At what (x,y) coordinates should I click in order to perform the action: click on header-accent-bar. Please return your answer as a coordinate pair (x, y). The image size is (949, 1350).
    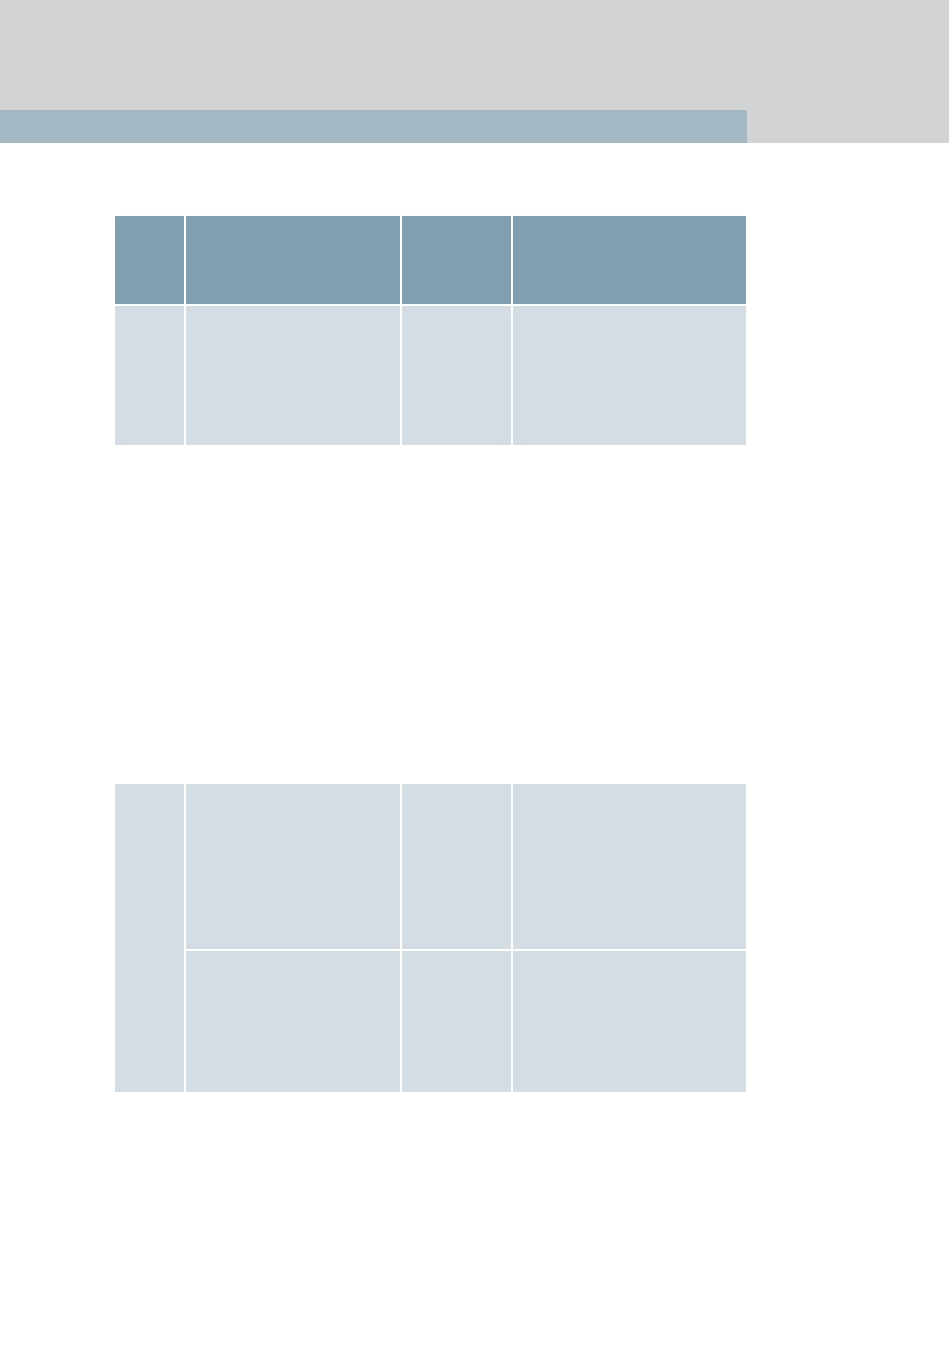
    Looking at the image, I should click on (373, 126).